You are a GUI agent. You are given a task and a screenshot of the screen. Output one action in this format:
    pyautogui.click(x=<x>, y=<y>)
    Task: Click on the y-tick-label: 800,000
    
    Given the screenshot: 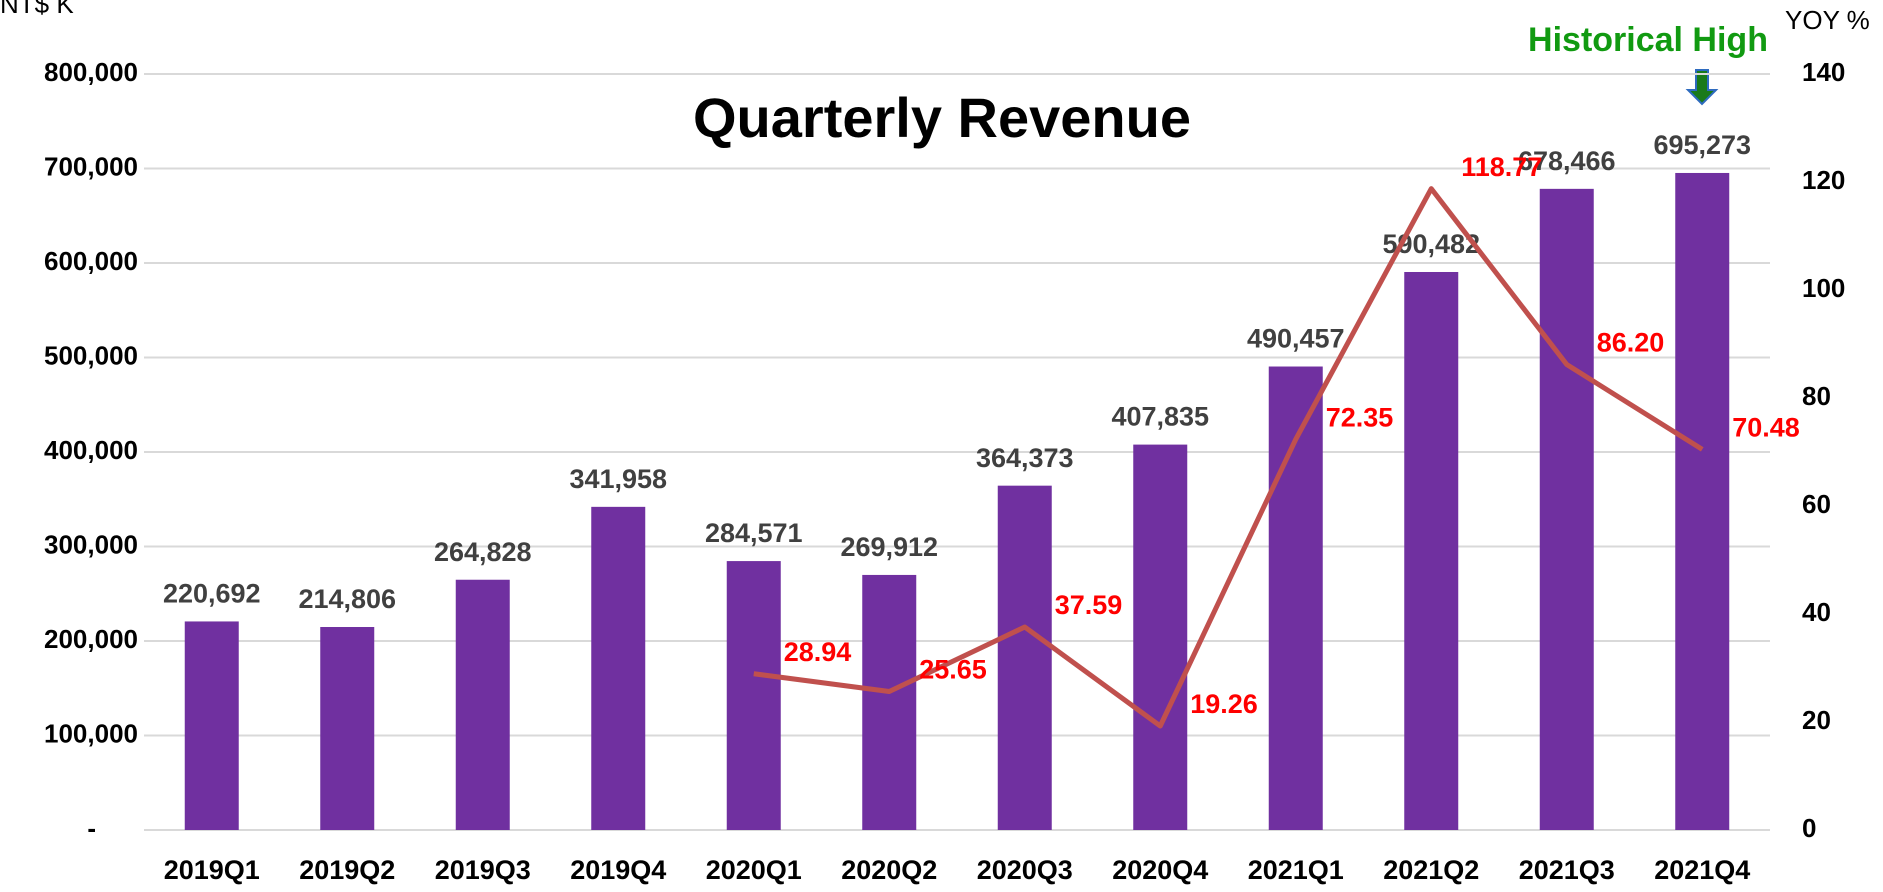 What is the action you would take?
    pyautogui.click(x=91, y=72)
    